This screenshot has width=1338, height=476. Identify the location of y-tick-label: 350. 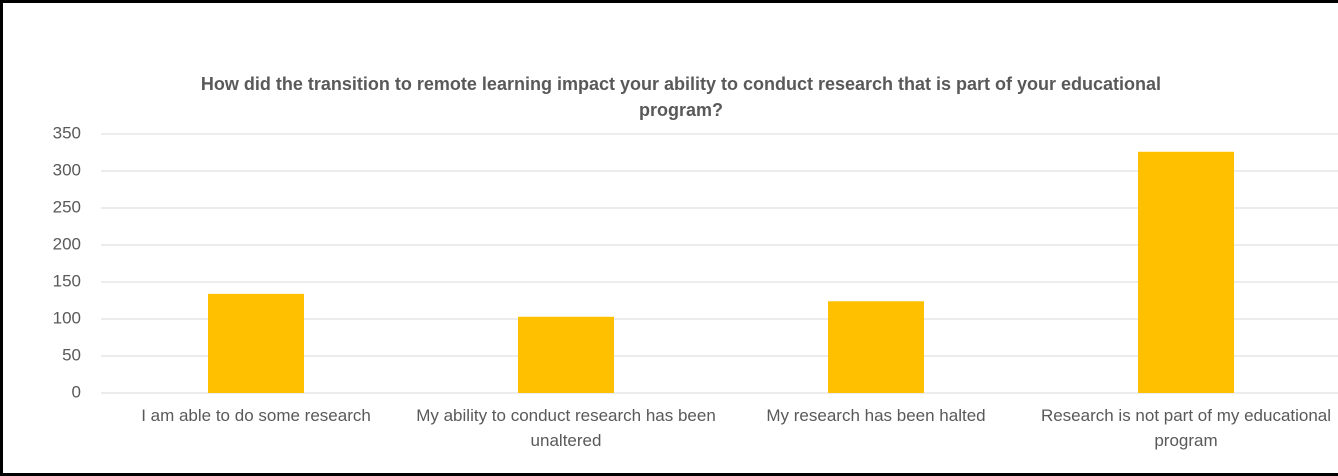
(67, 132).